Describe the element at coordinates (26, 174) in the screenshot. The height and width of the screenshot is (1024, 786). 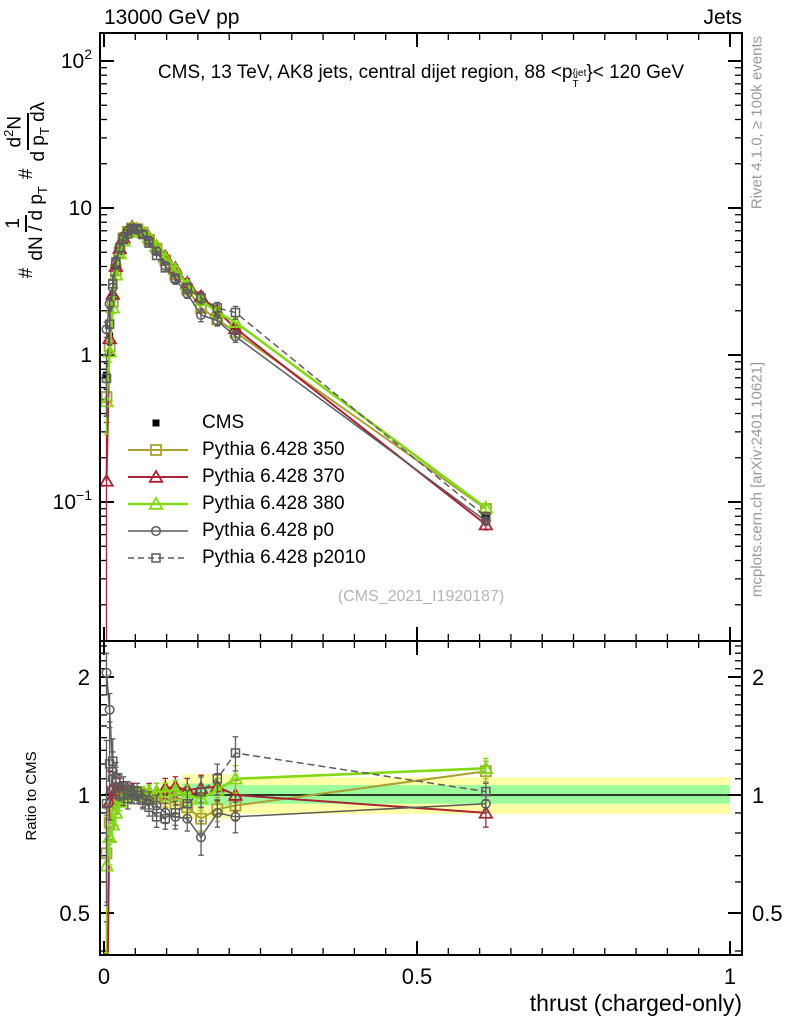
I see `ylabel-hash-2: #` at that location.